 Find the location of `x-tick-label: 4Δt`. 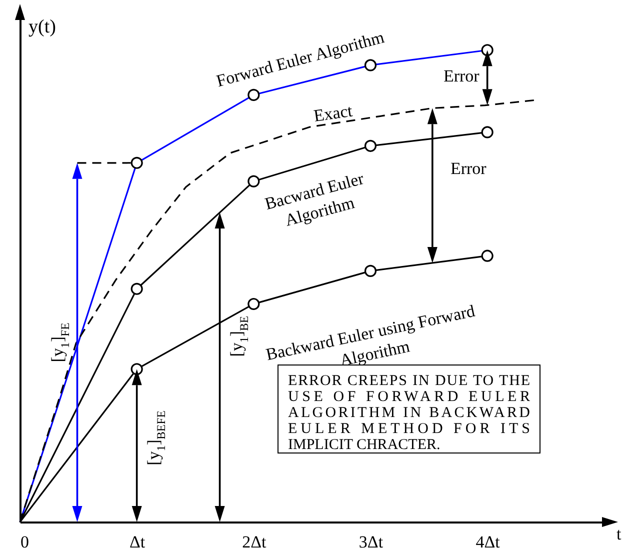

x-tick-label: 4Δt is located at coordinates (488, 542).